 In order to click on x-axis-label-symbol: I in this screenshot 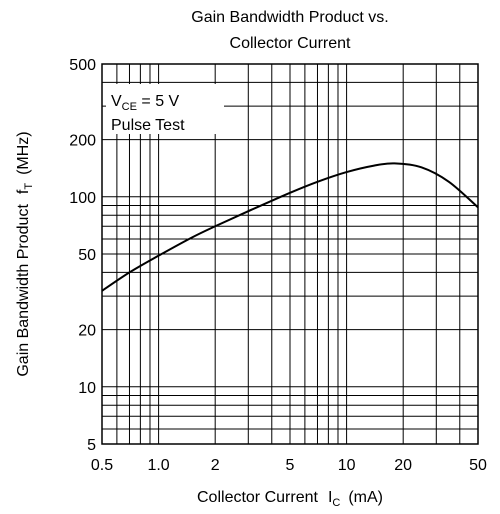, I will do `click(330, 497)`.